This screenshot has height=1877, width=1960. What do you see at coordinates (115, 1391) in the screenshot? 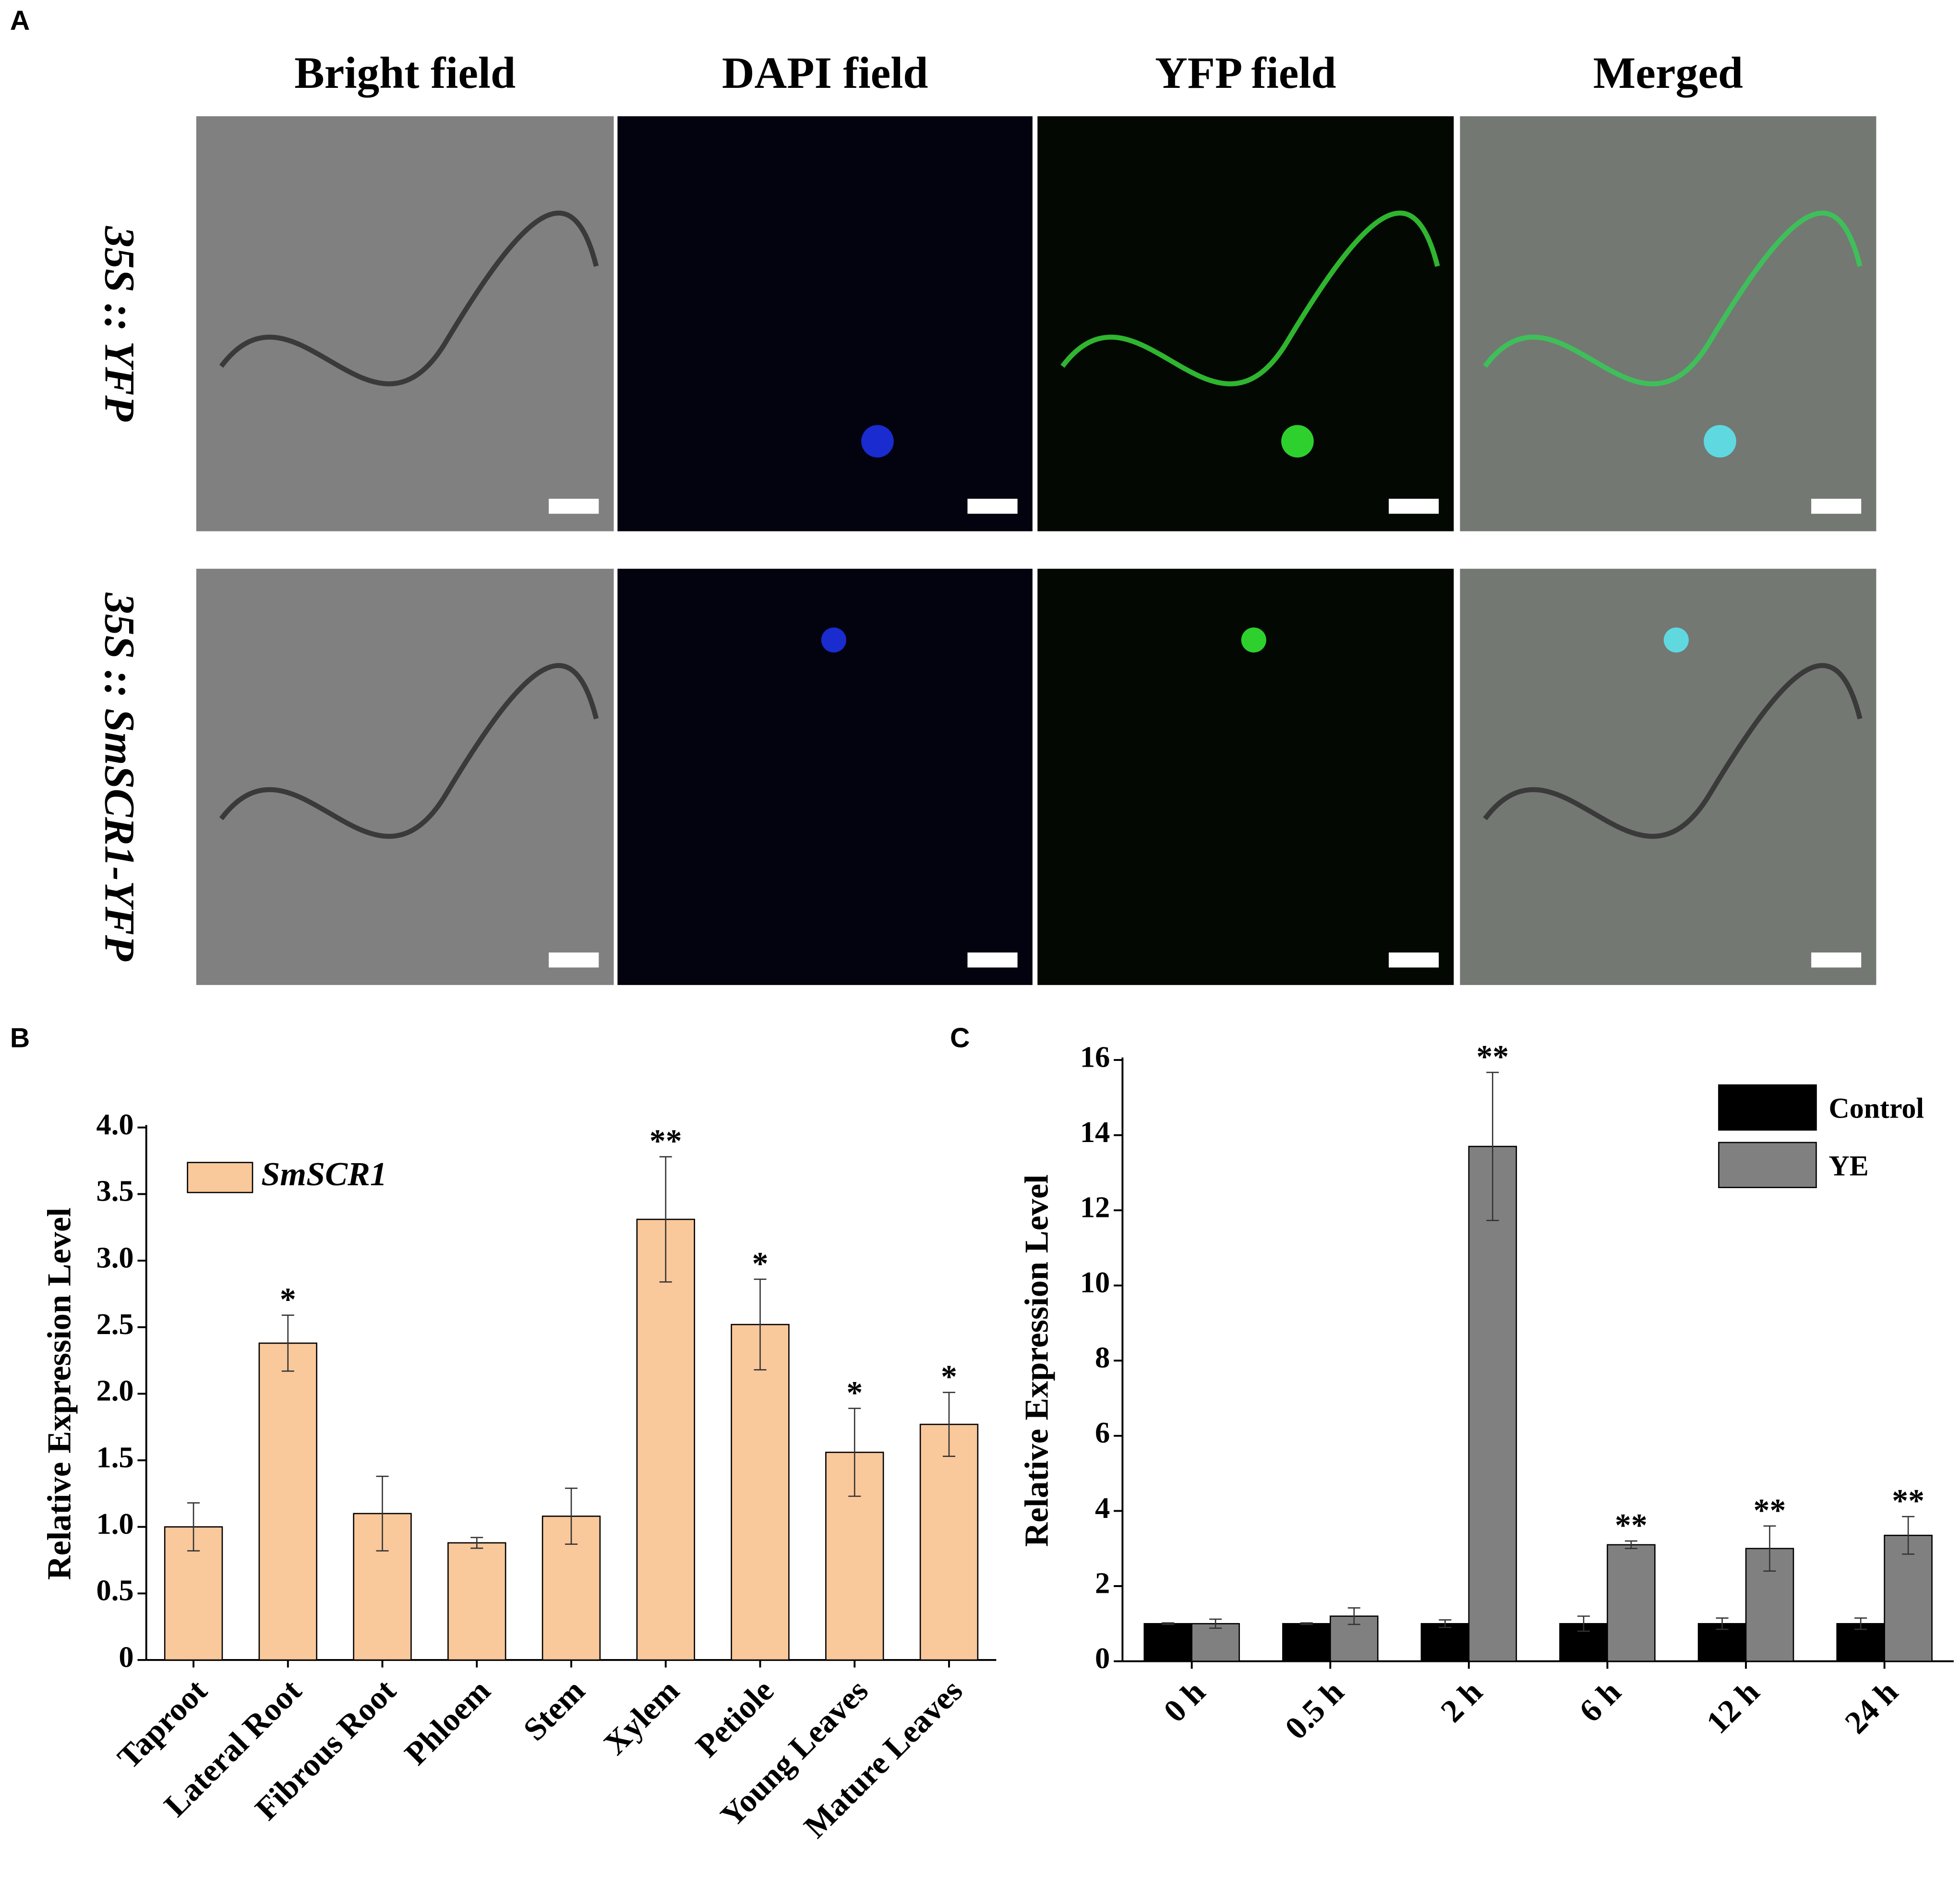
I see `y-tick-label: 2.0` at bounding box center [115, 1391].